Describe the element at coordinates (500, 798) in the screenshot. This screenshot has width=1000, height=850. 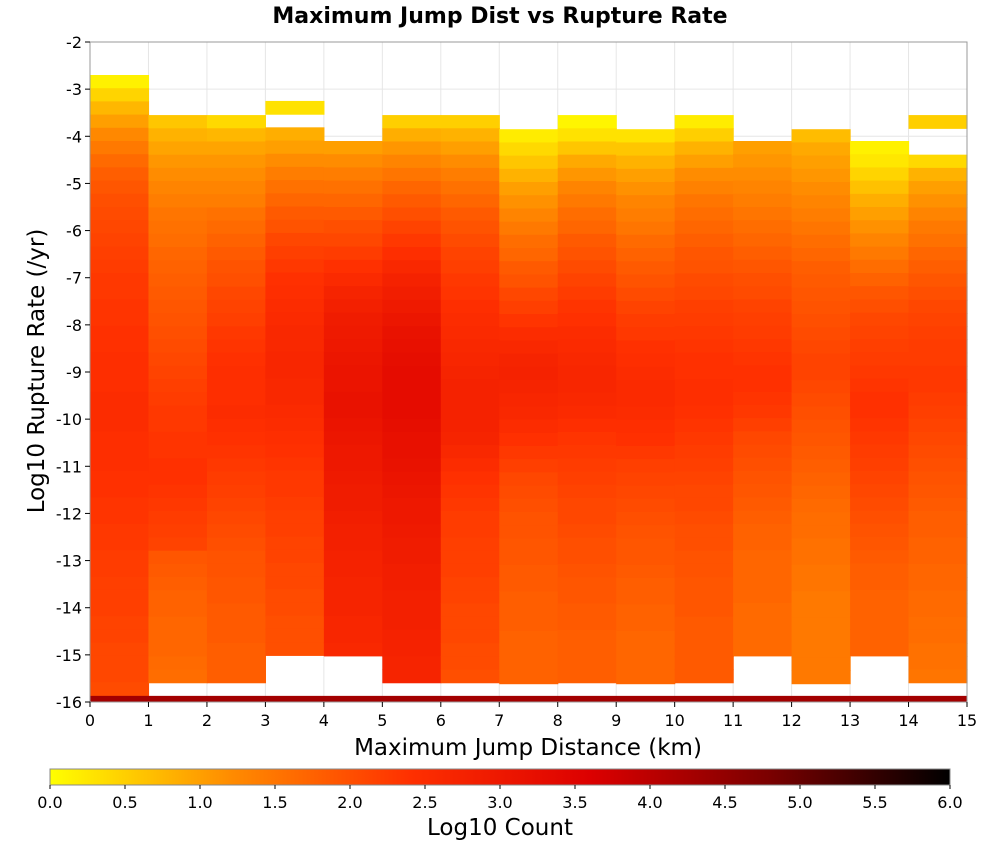
I see `colorbar-ticks: 0.0 0.5 1.0 1.5 2.0 2.5 3.0 3.5 4.0 4.5 5.0 5.5 6.0` at that location.